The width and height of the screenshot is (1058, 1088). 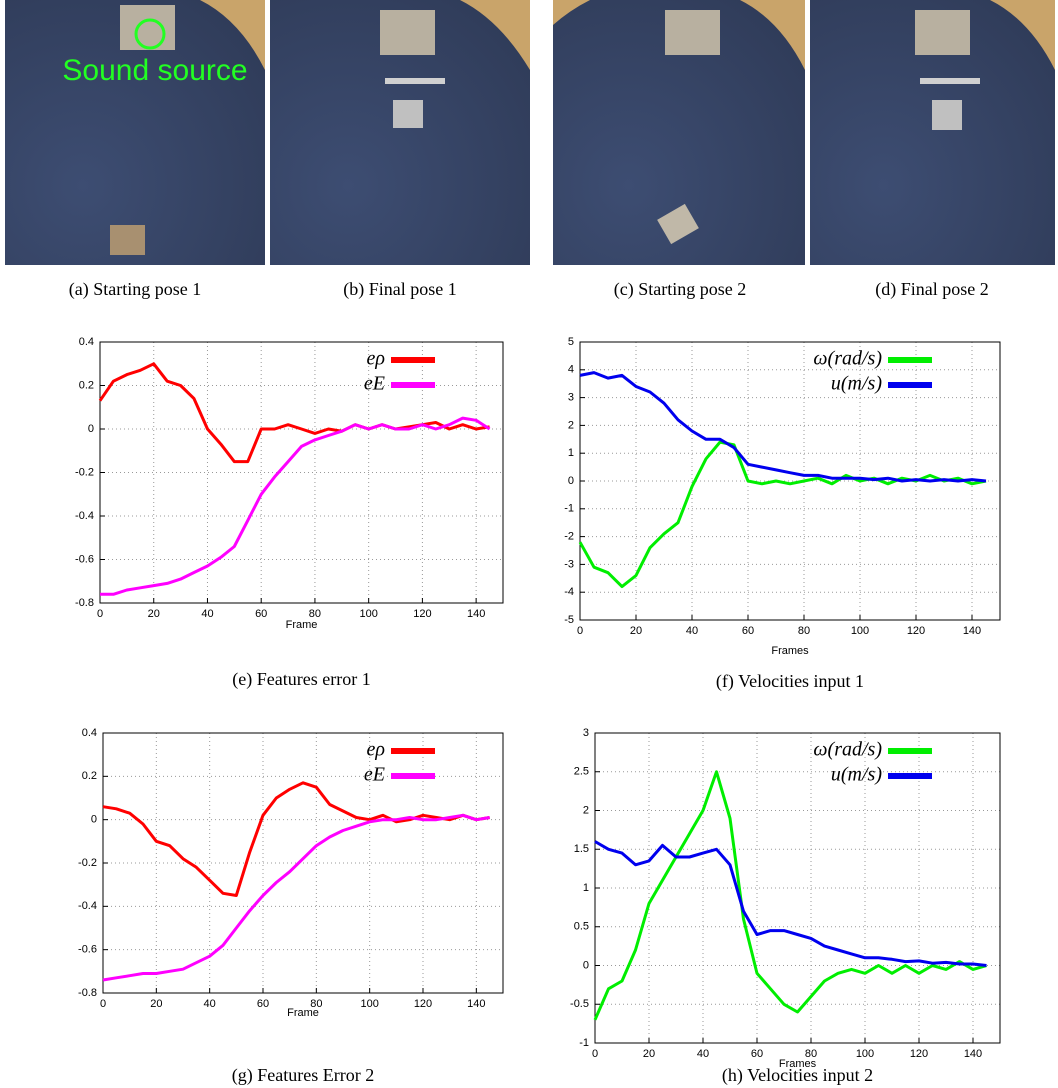 I want to click on y-tick-label: 2.5, so click(x=581, y=772).